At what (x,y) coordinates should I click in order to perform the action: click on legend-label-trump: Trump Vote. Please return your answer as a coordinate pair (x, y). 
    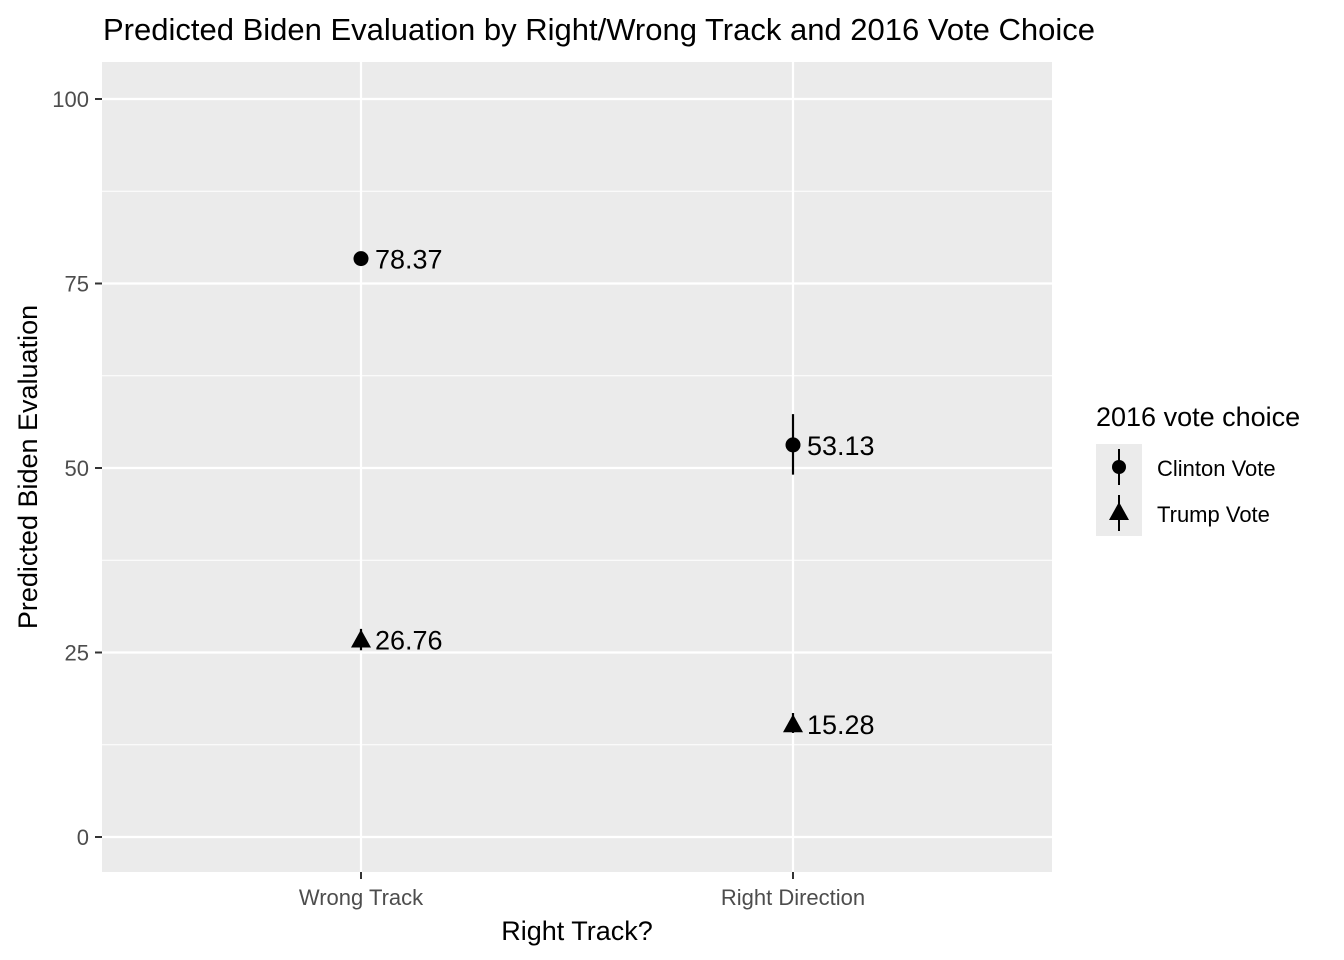
    Looking at the image, I should click on (1213, 514).